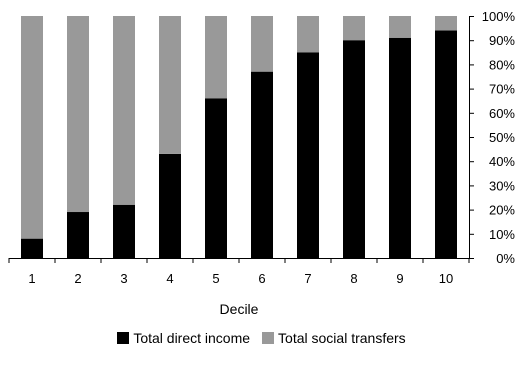 This screenshot has width=523, height=371. I want to click on x-tick-label: 9, so click(399, 278).